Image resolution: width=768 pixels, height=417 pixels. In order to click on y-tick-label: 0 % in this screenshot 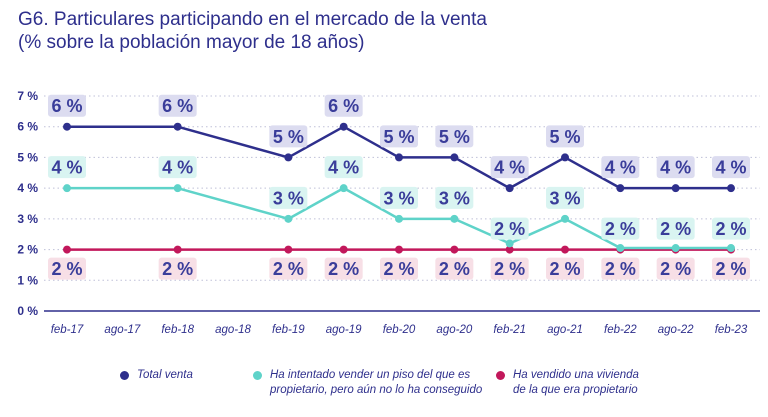, I will do `click(27, 311)`.